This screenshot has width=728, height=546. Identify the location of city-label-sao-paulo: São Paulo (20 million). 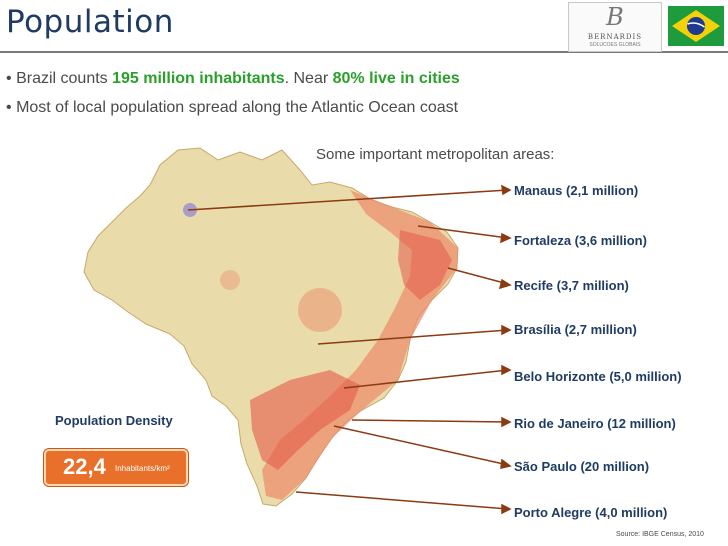
(582, 466).